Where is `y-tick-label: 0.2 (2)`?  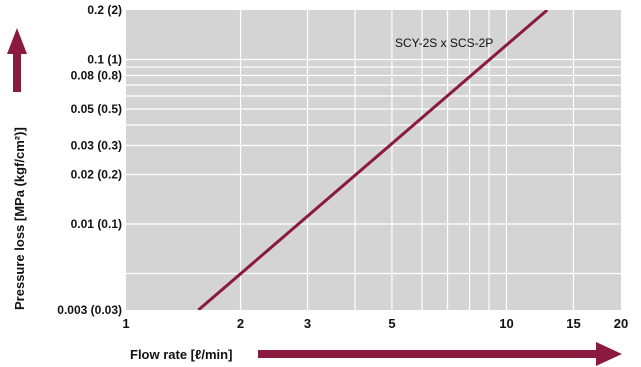
y-tick-label: 0.2 (2) is located at coordinates (104, 10).